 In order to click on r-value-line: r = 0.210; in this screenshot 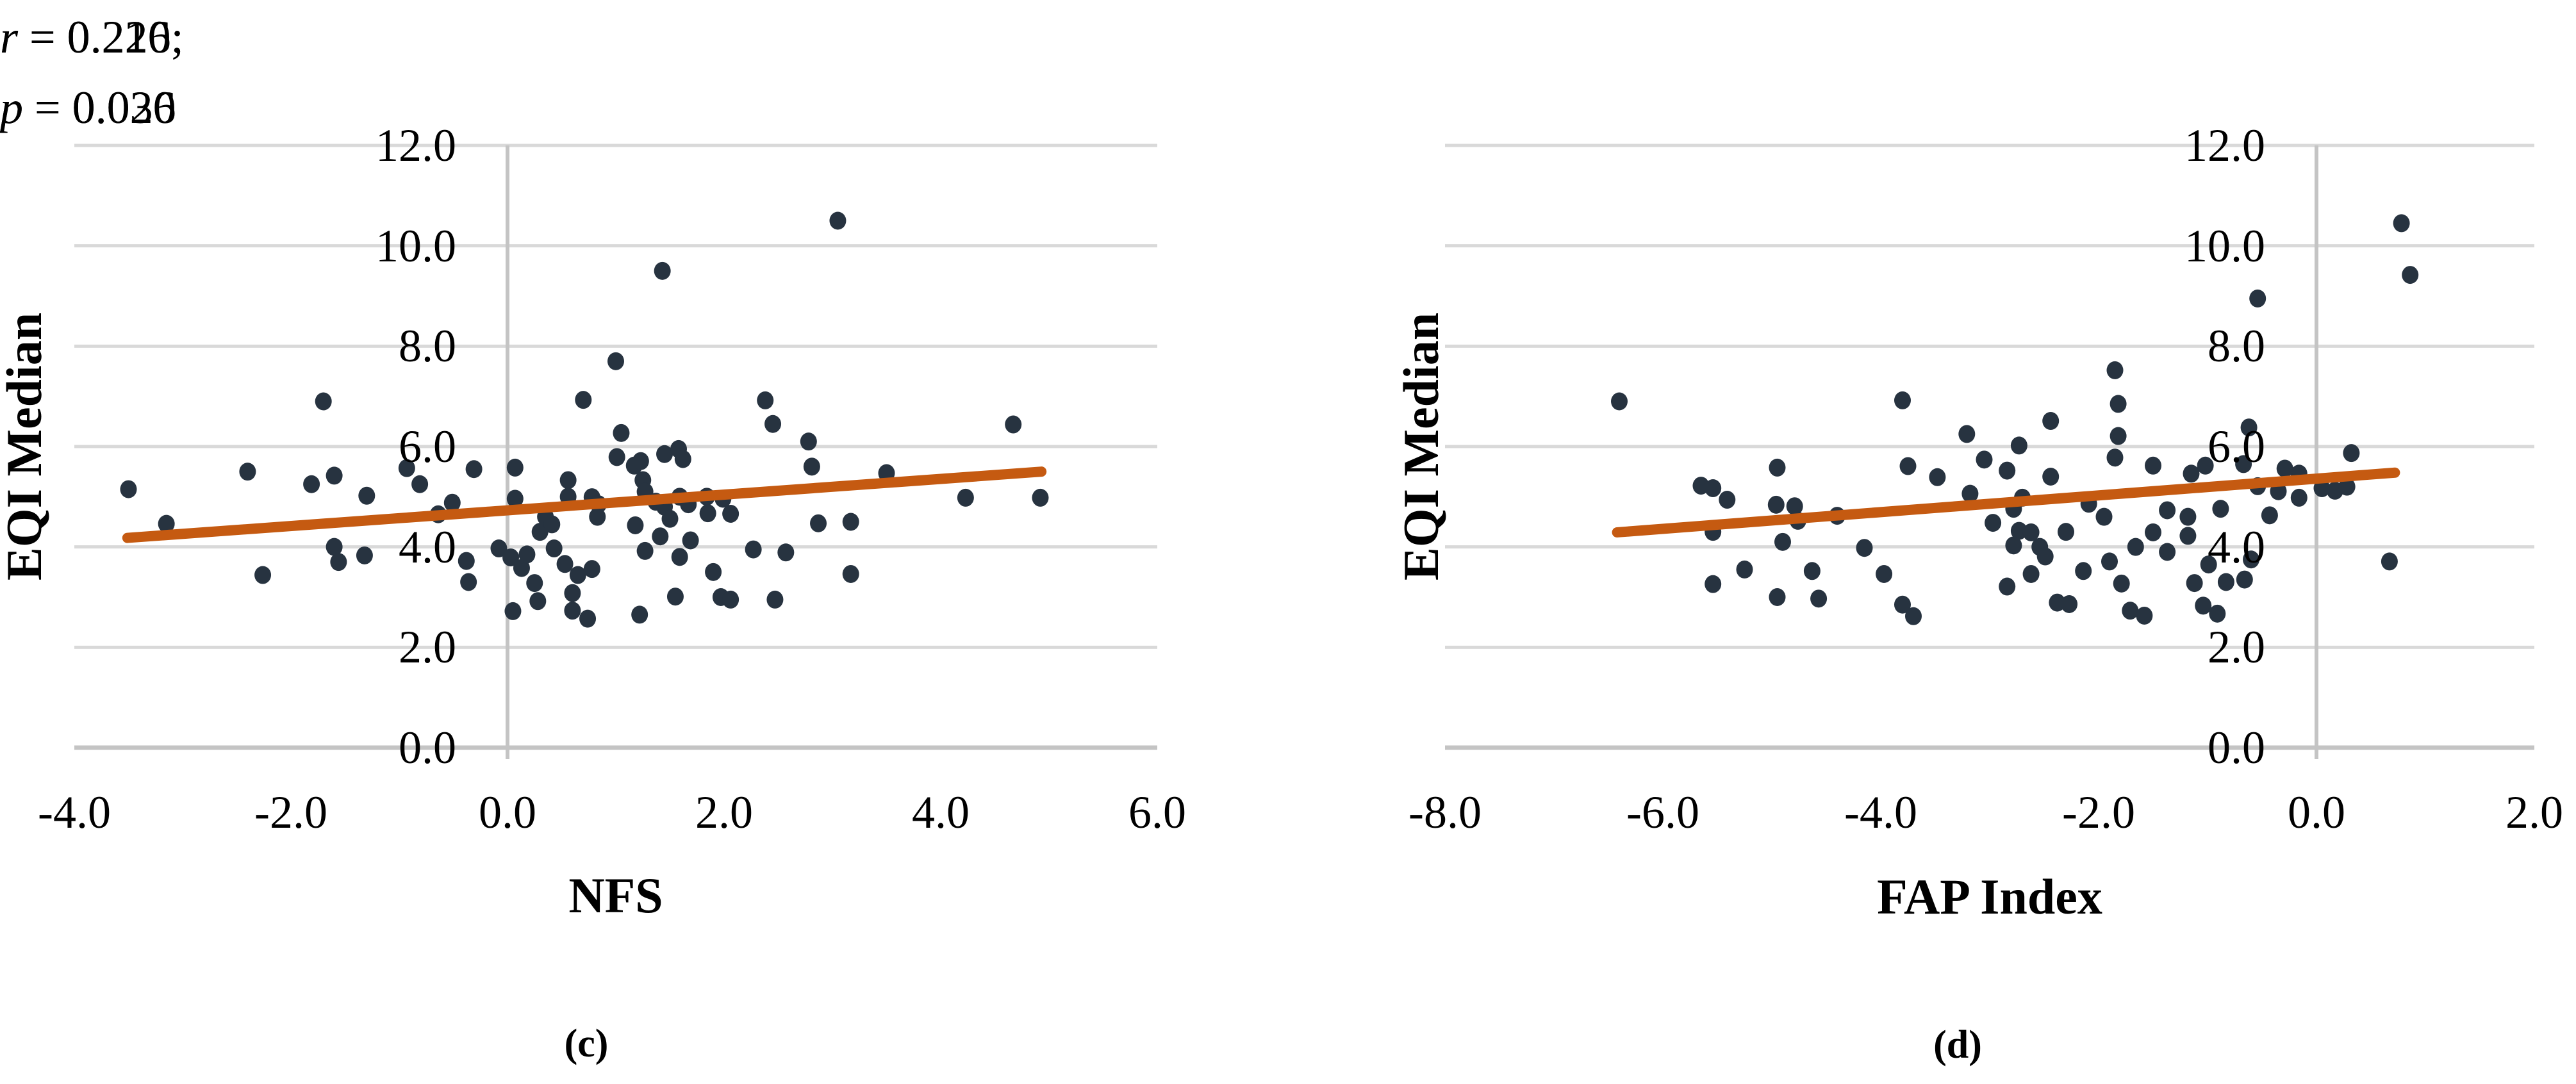, I will do `click(92, 37)`.